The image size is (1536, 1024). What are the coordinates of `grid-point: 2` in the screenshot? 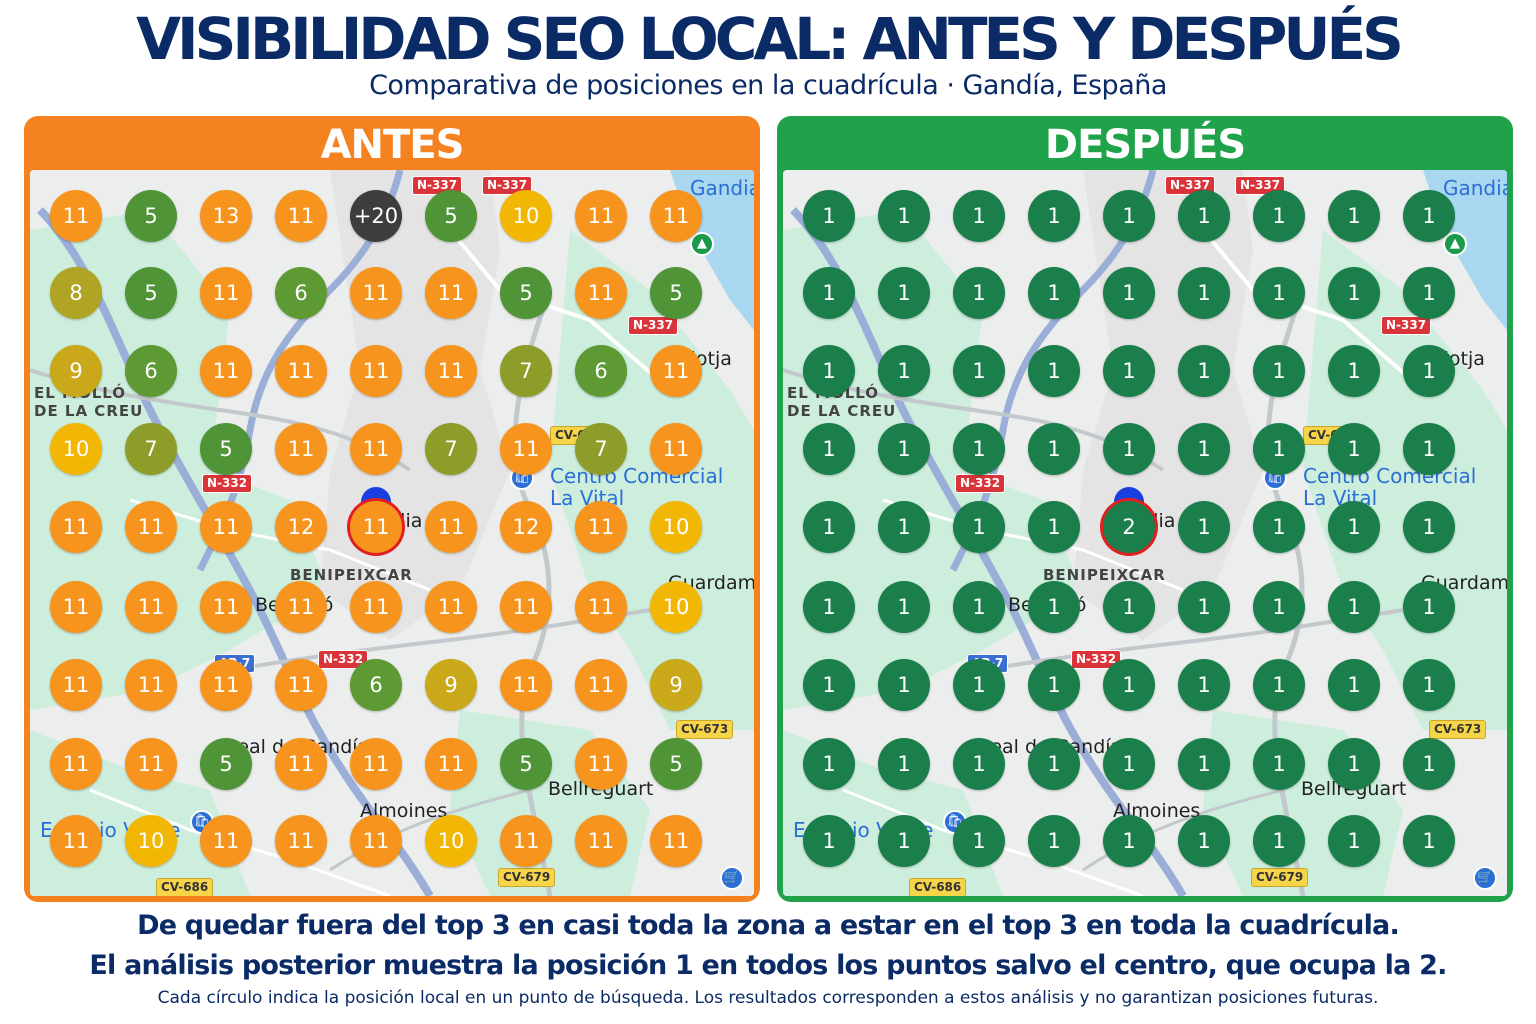 It's located at (1129, 527).